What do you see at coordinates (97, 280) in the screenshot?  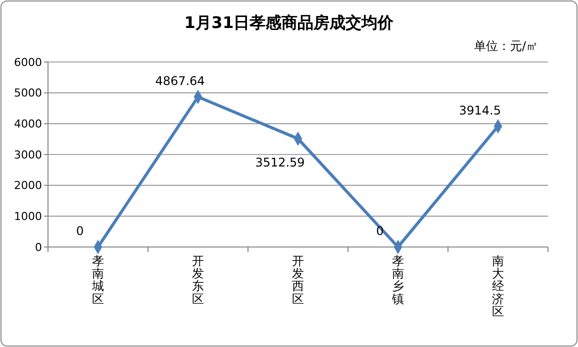 I see `x-tick-label: 孝南城区` at bounding box center [97, 280].